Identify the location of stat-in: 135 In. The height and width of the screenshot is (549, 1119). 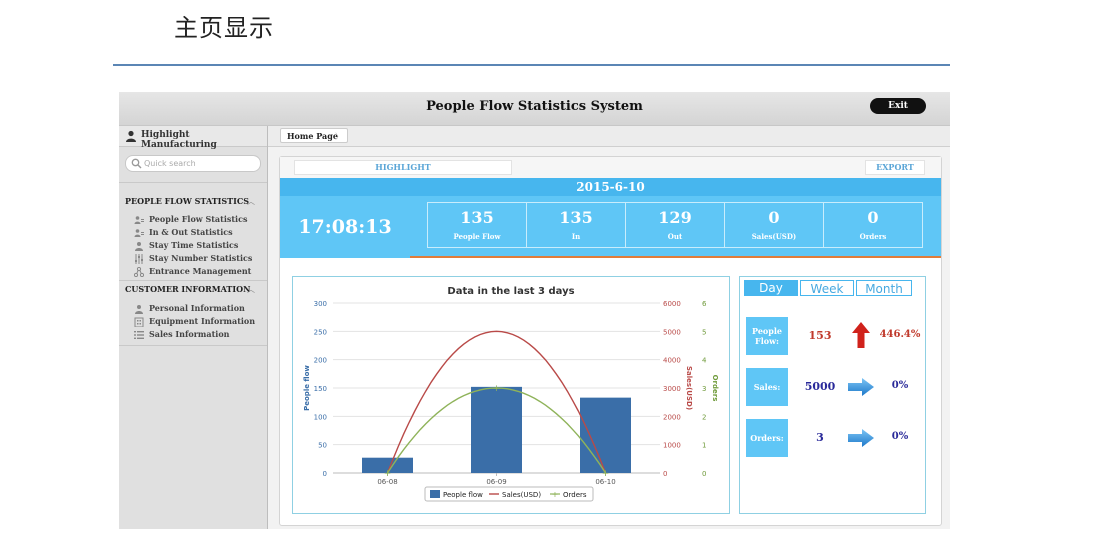
(576, 225).